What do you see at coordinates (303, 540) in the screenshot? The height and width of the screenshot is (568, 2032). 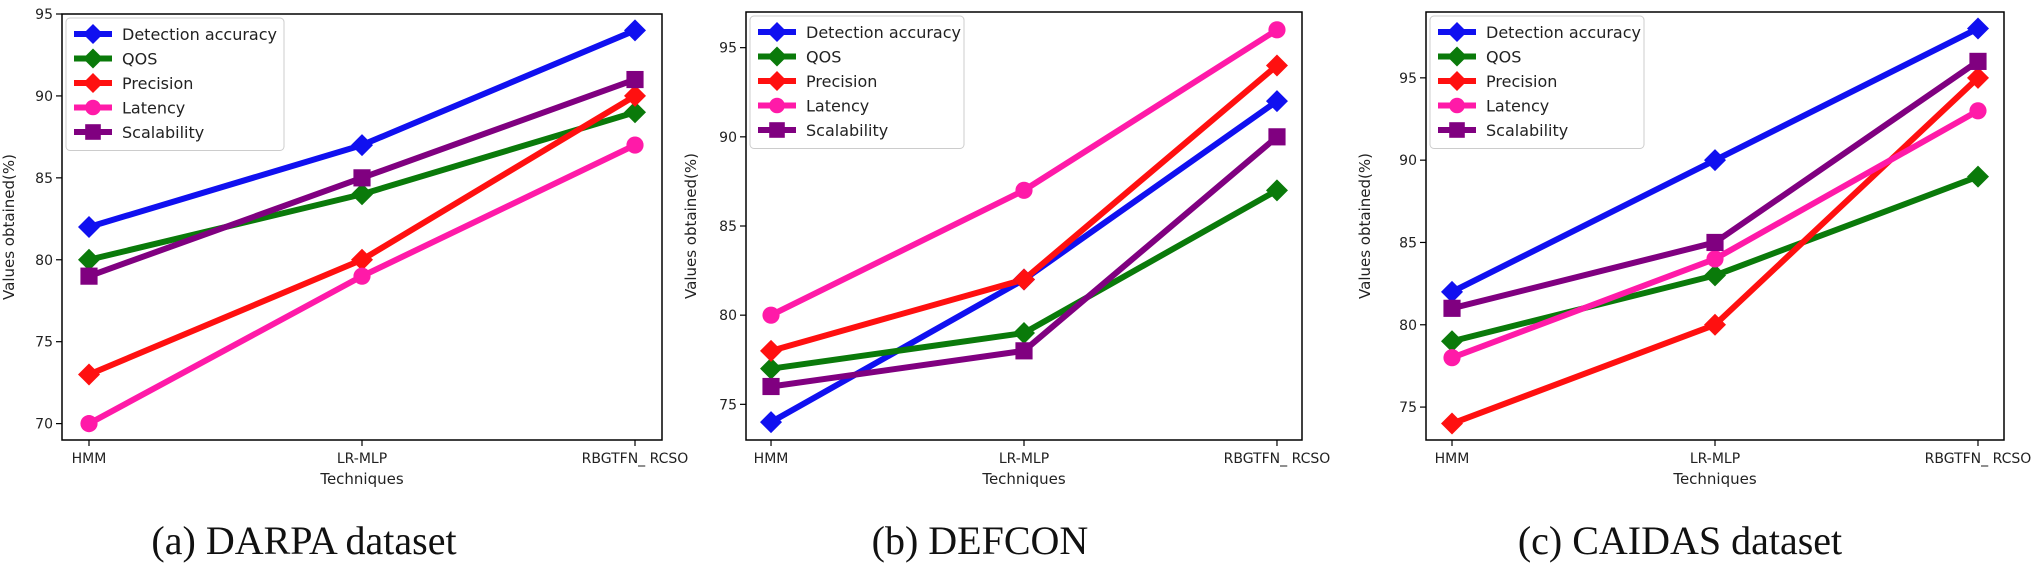 I see `panel-caption: (a) DARPA dataset` at bounding box center [303, 540].